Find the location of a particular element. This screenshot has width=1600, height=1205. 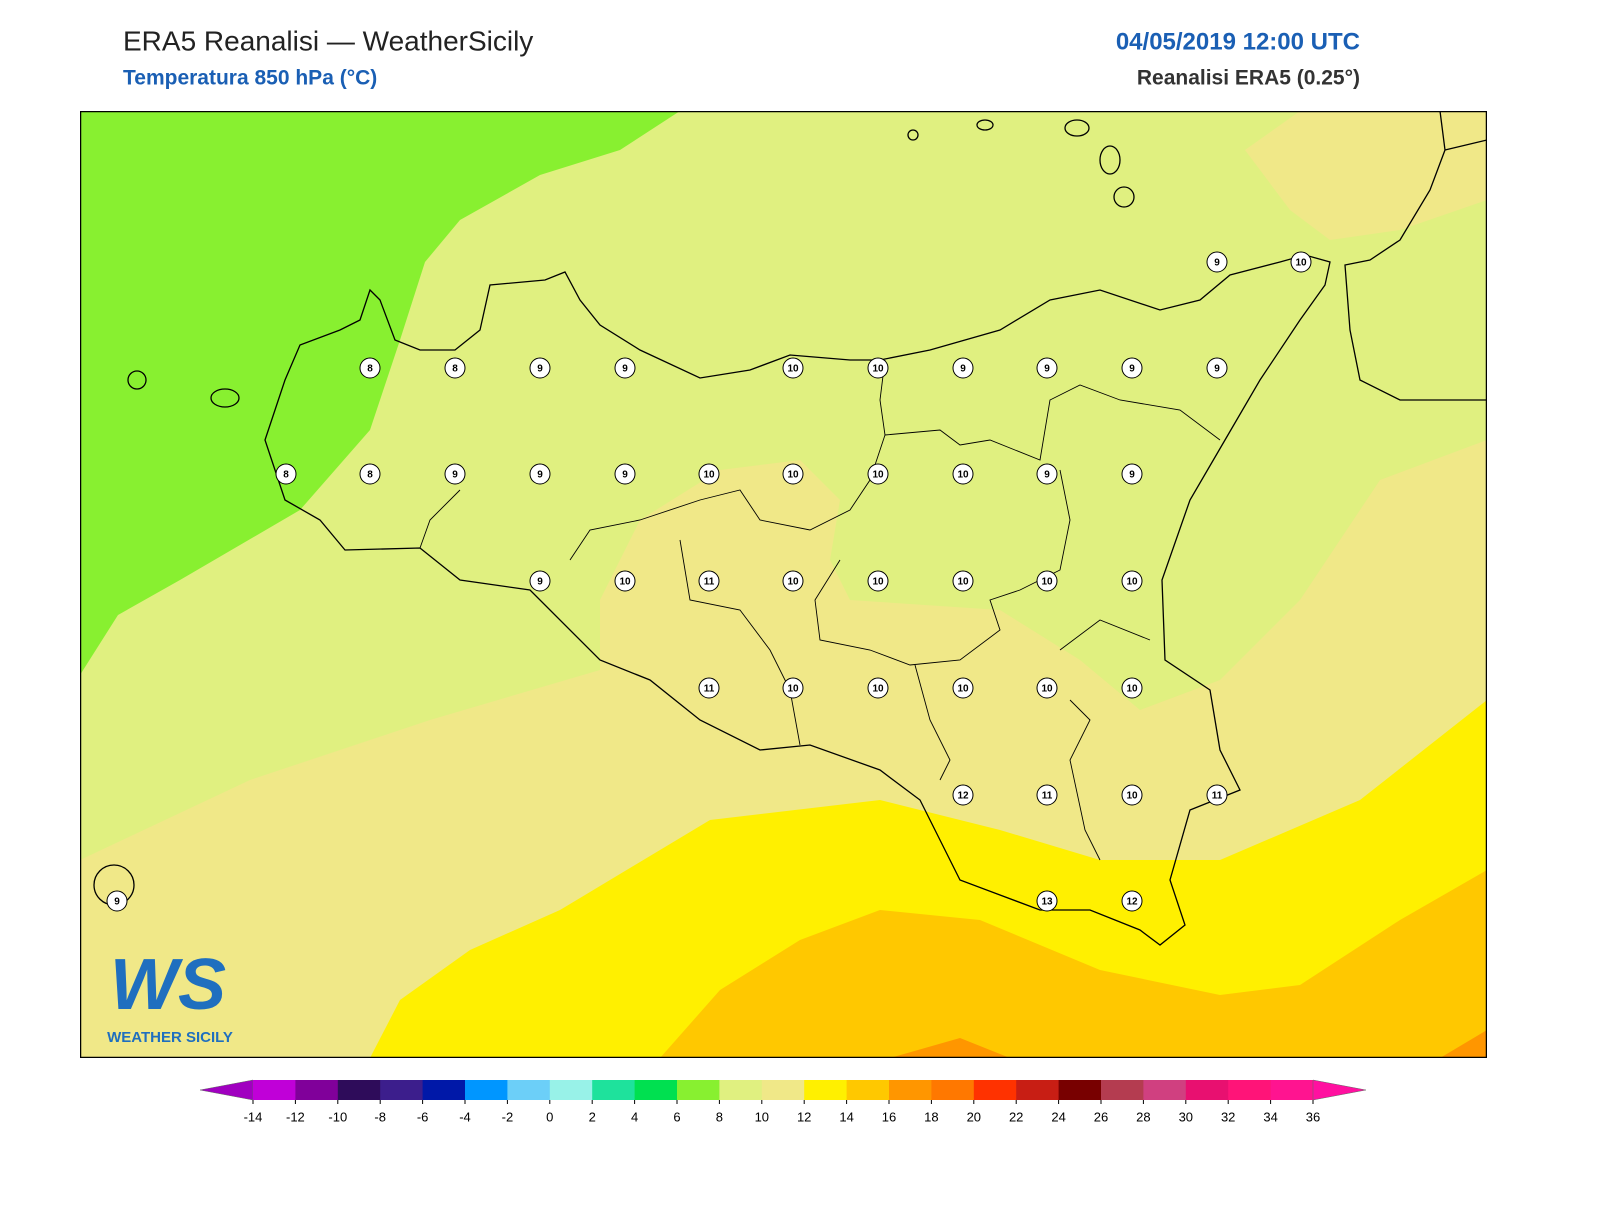

colorbar-tick-label: 0 is located at coordinates (549, 1116).